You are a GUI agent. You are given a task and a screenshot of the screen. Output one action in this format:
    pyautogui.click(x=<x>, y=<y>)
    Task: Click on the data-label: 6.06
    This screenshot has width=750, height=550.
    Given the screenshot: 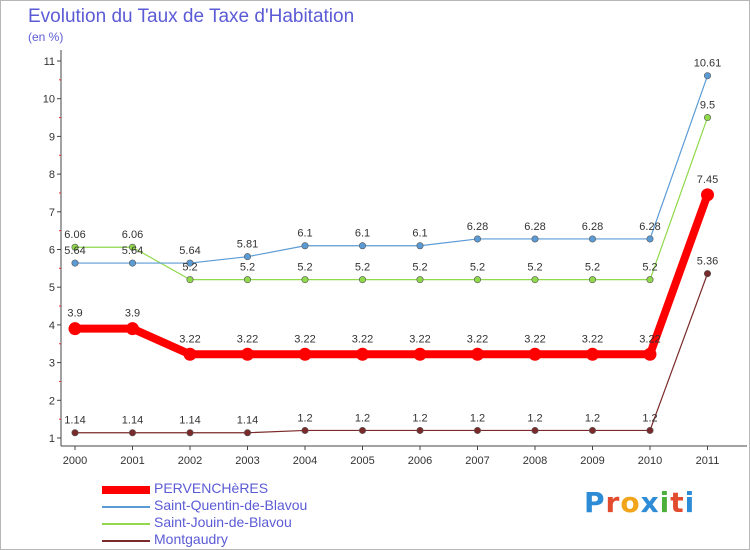 What is the action you would take?
    pyautogui.click(x=74, y=235)
    